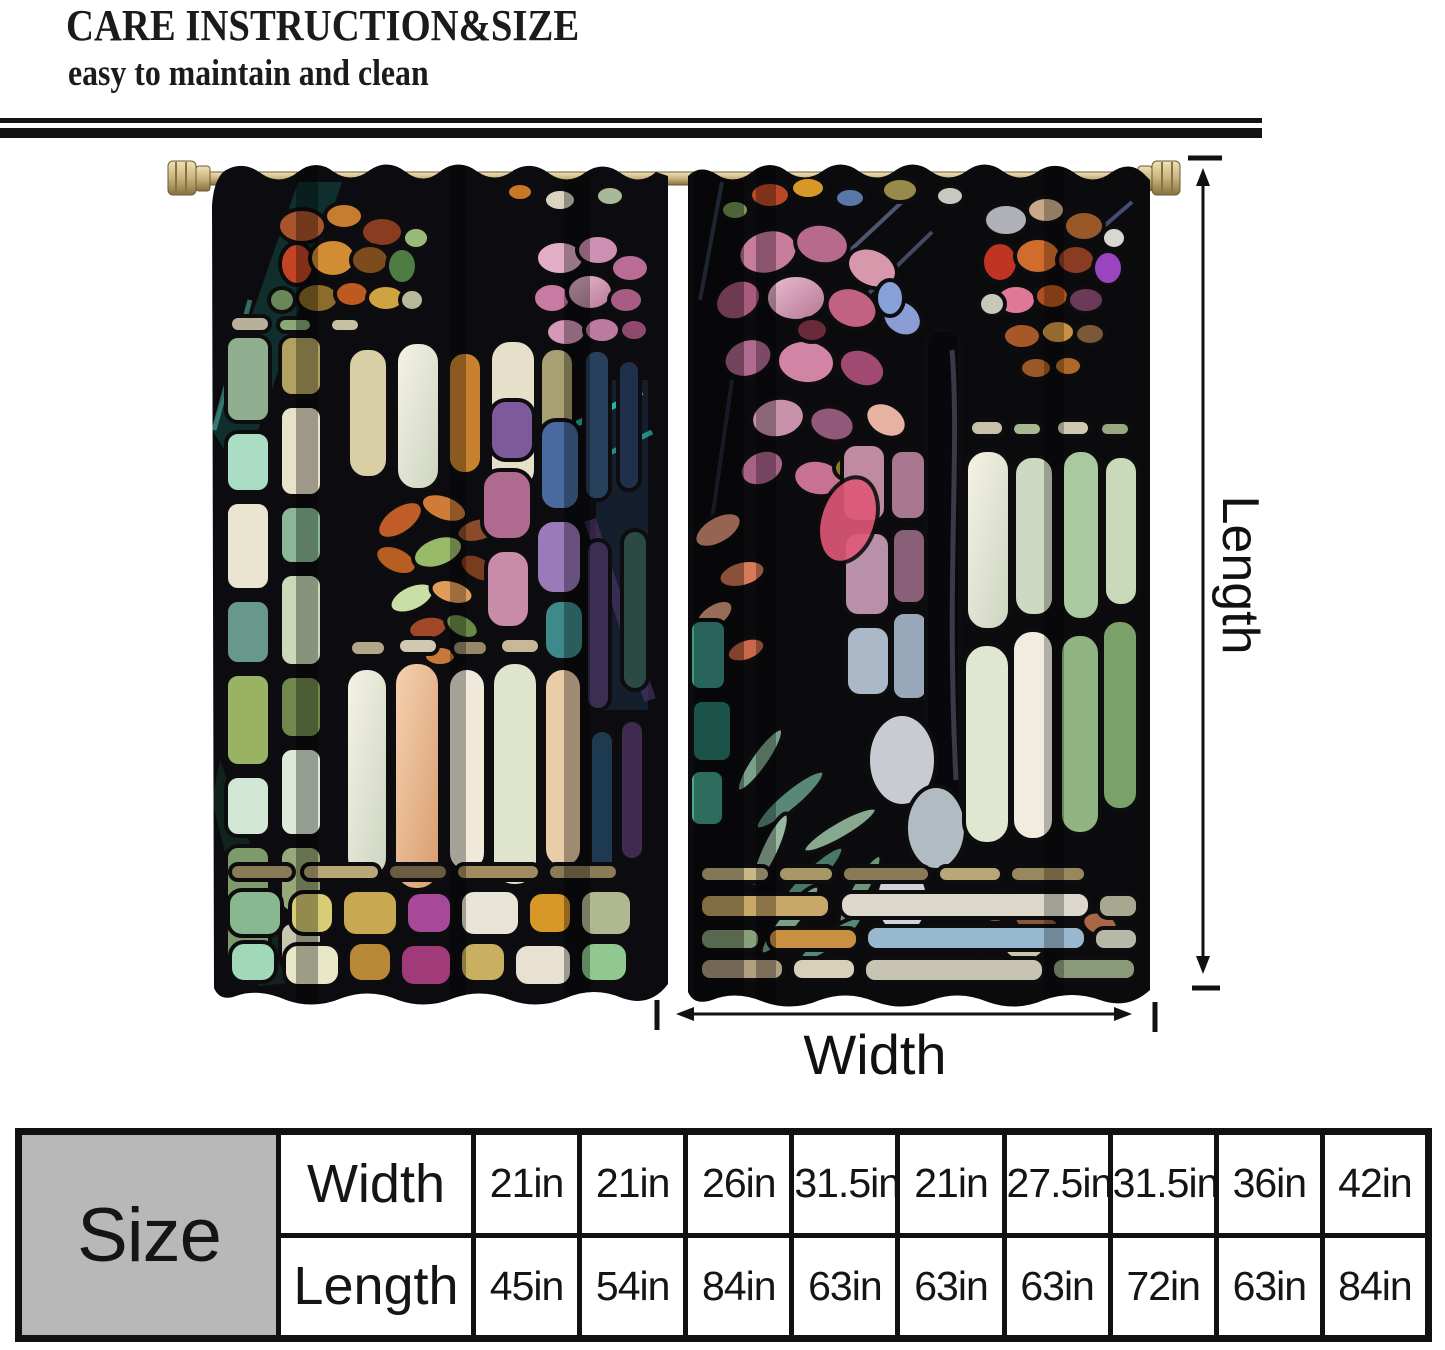 Image resolution: width=1445 pixels, height=1350 pixels. I want to click on stained-glass-mauve-blocks, so click(873, 572).